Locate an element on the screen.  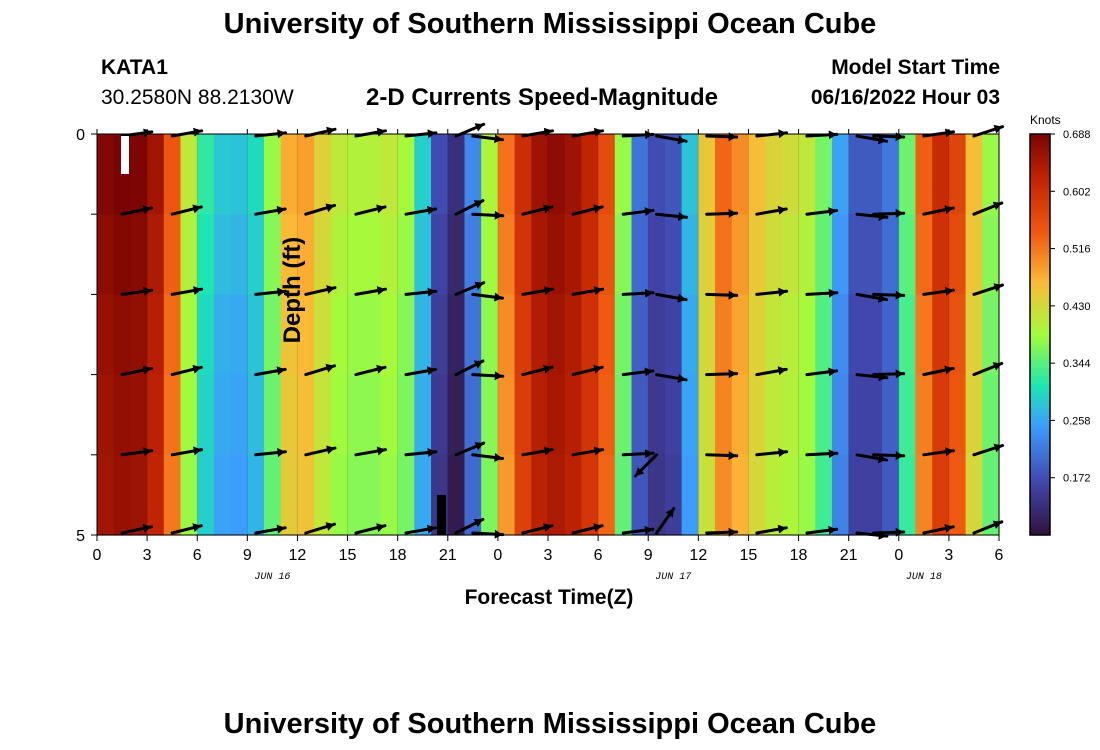
x-tick-label: 9 is located at coordinates (648, 555).